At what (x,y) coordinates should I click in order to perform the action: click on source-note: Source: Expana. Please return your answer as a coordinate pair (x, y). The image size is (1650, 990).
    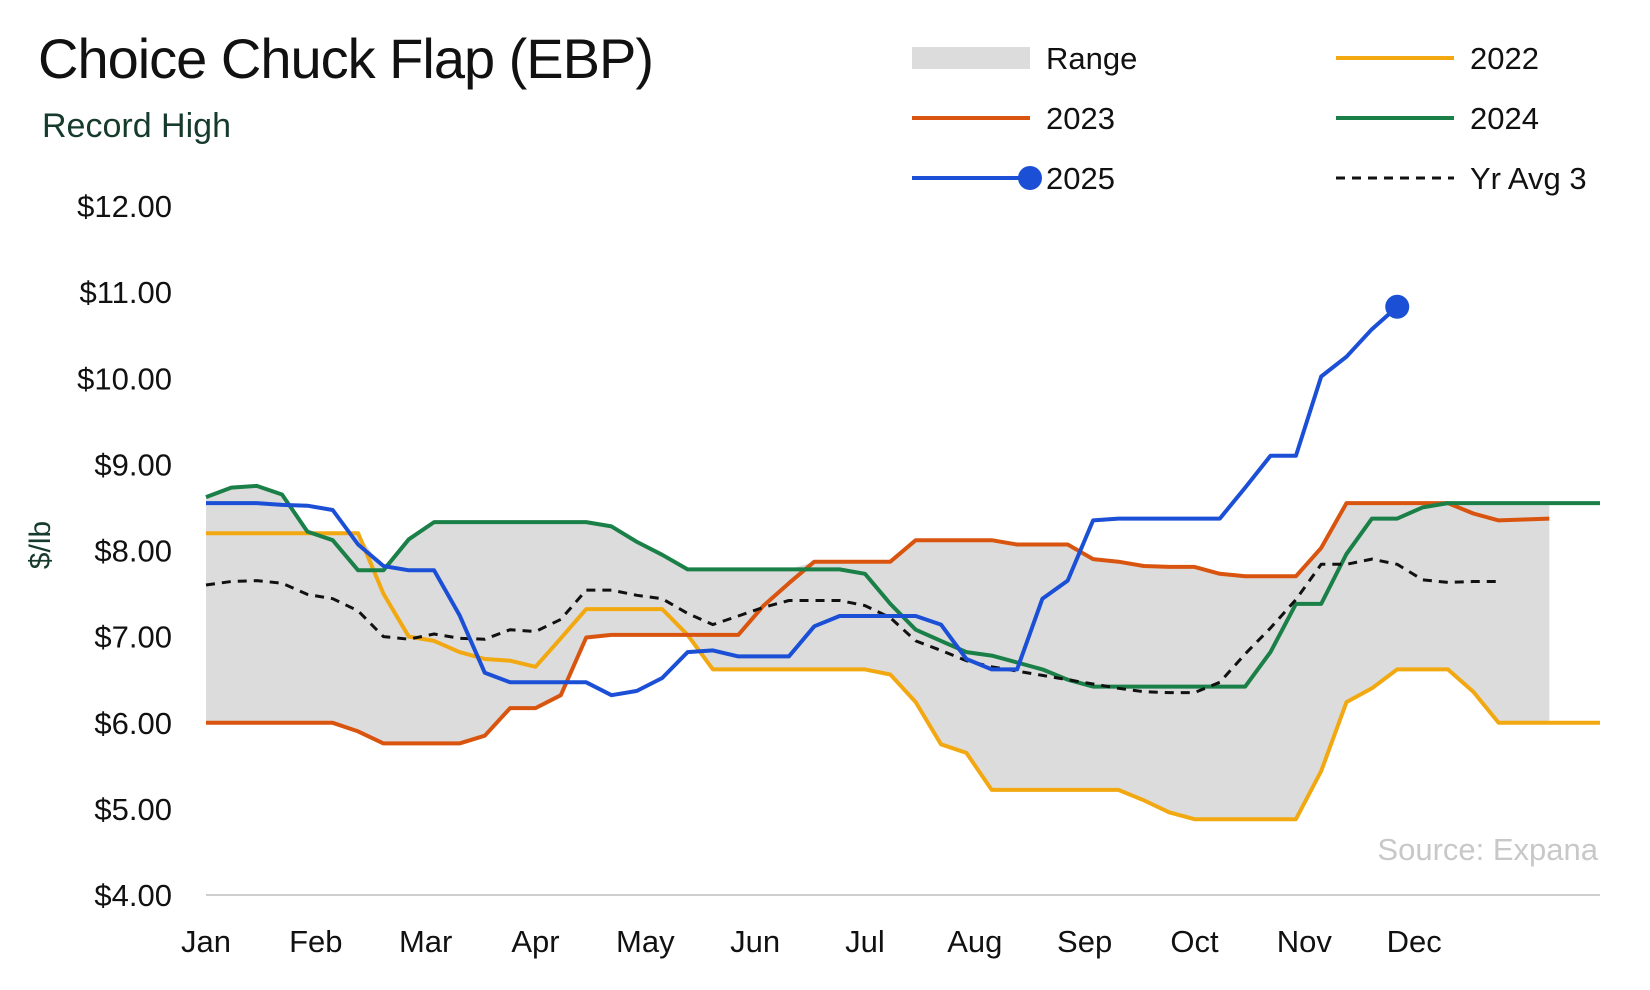
    Looking at the image, I should click on (1487, 849).